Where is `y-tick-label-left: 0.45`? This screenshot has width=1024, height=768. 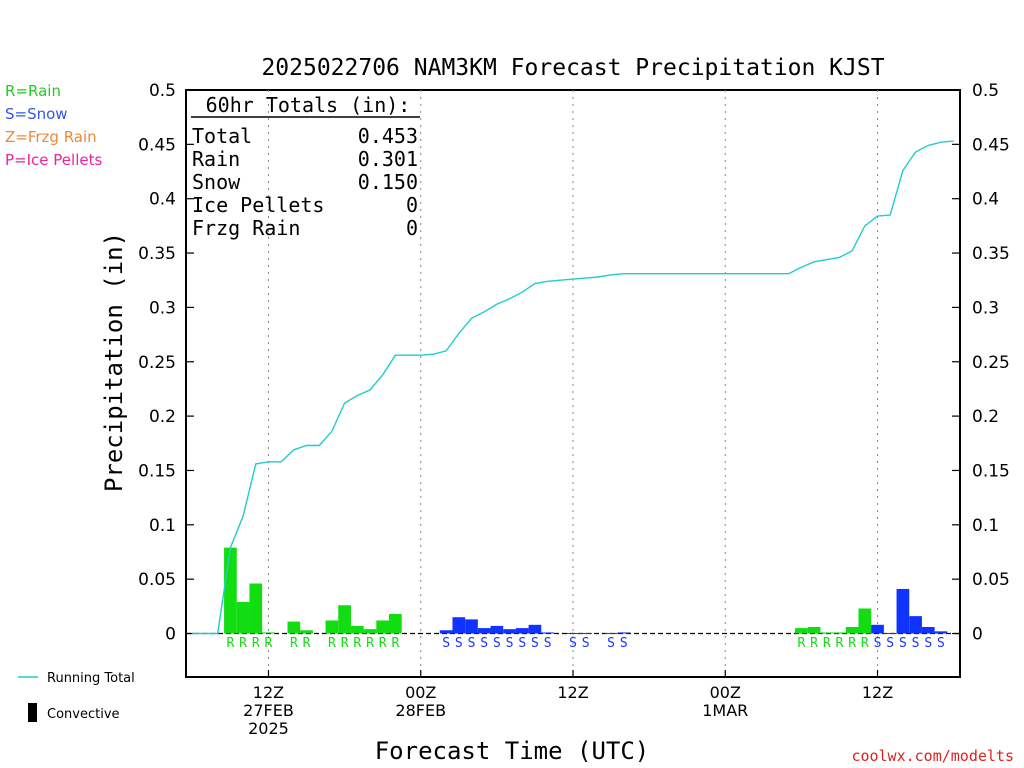
y-tick-label-left: 0.45 is located at coordinates (157, 145).